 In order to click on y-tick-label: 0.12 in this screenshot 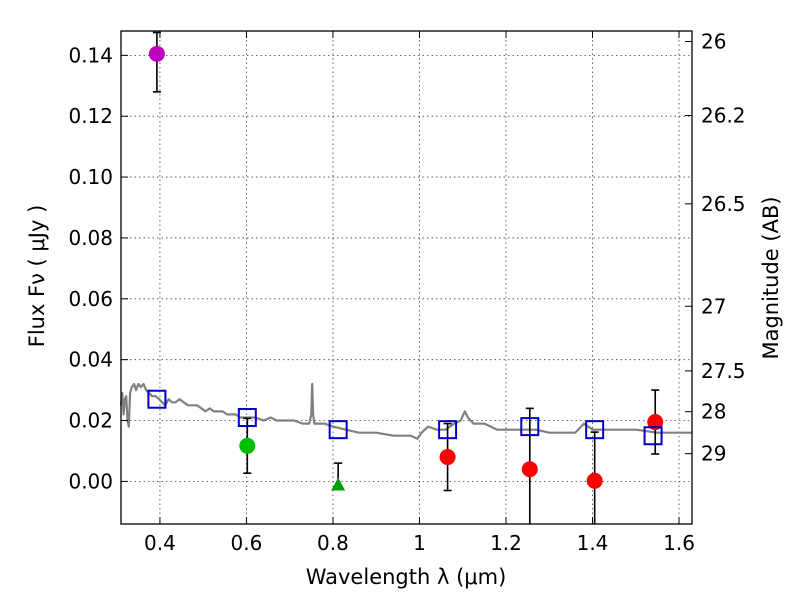, I will do `click(90, 116)`.